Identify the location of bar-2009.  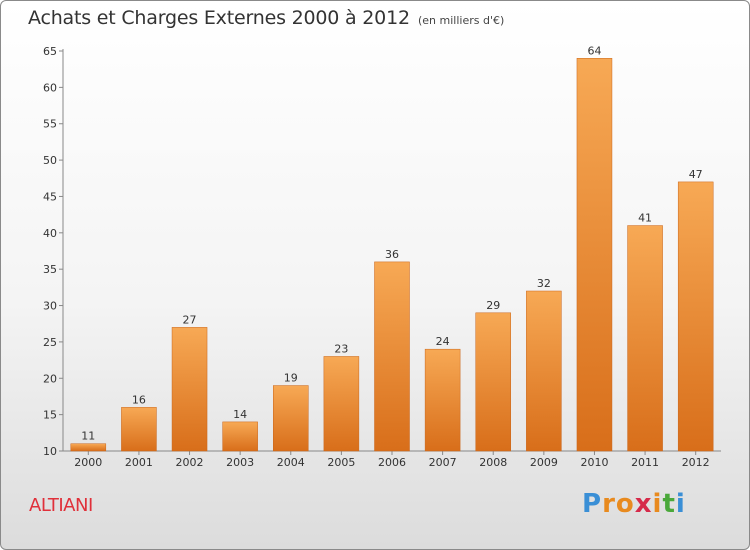
(544, 371).